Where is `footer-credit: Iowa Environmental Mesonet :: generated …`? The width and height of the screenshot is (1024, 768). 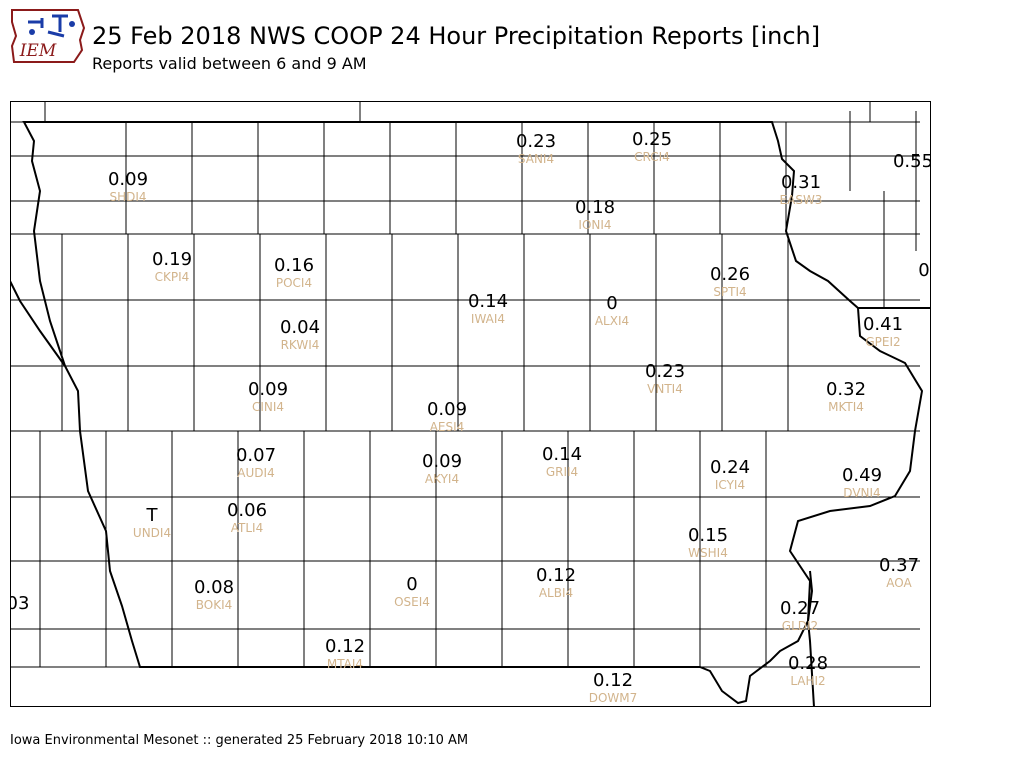
footer-credit: Iowa Environmental Mesonet :: generated … is located at coordinates (239, 740).